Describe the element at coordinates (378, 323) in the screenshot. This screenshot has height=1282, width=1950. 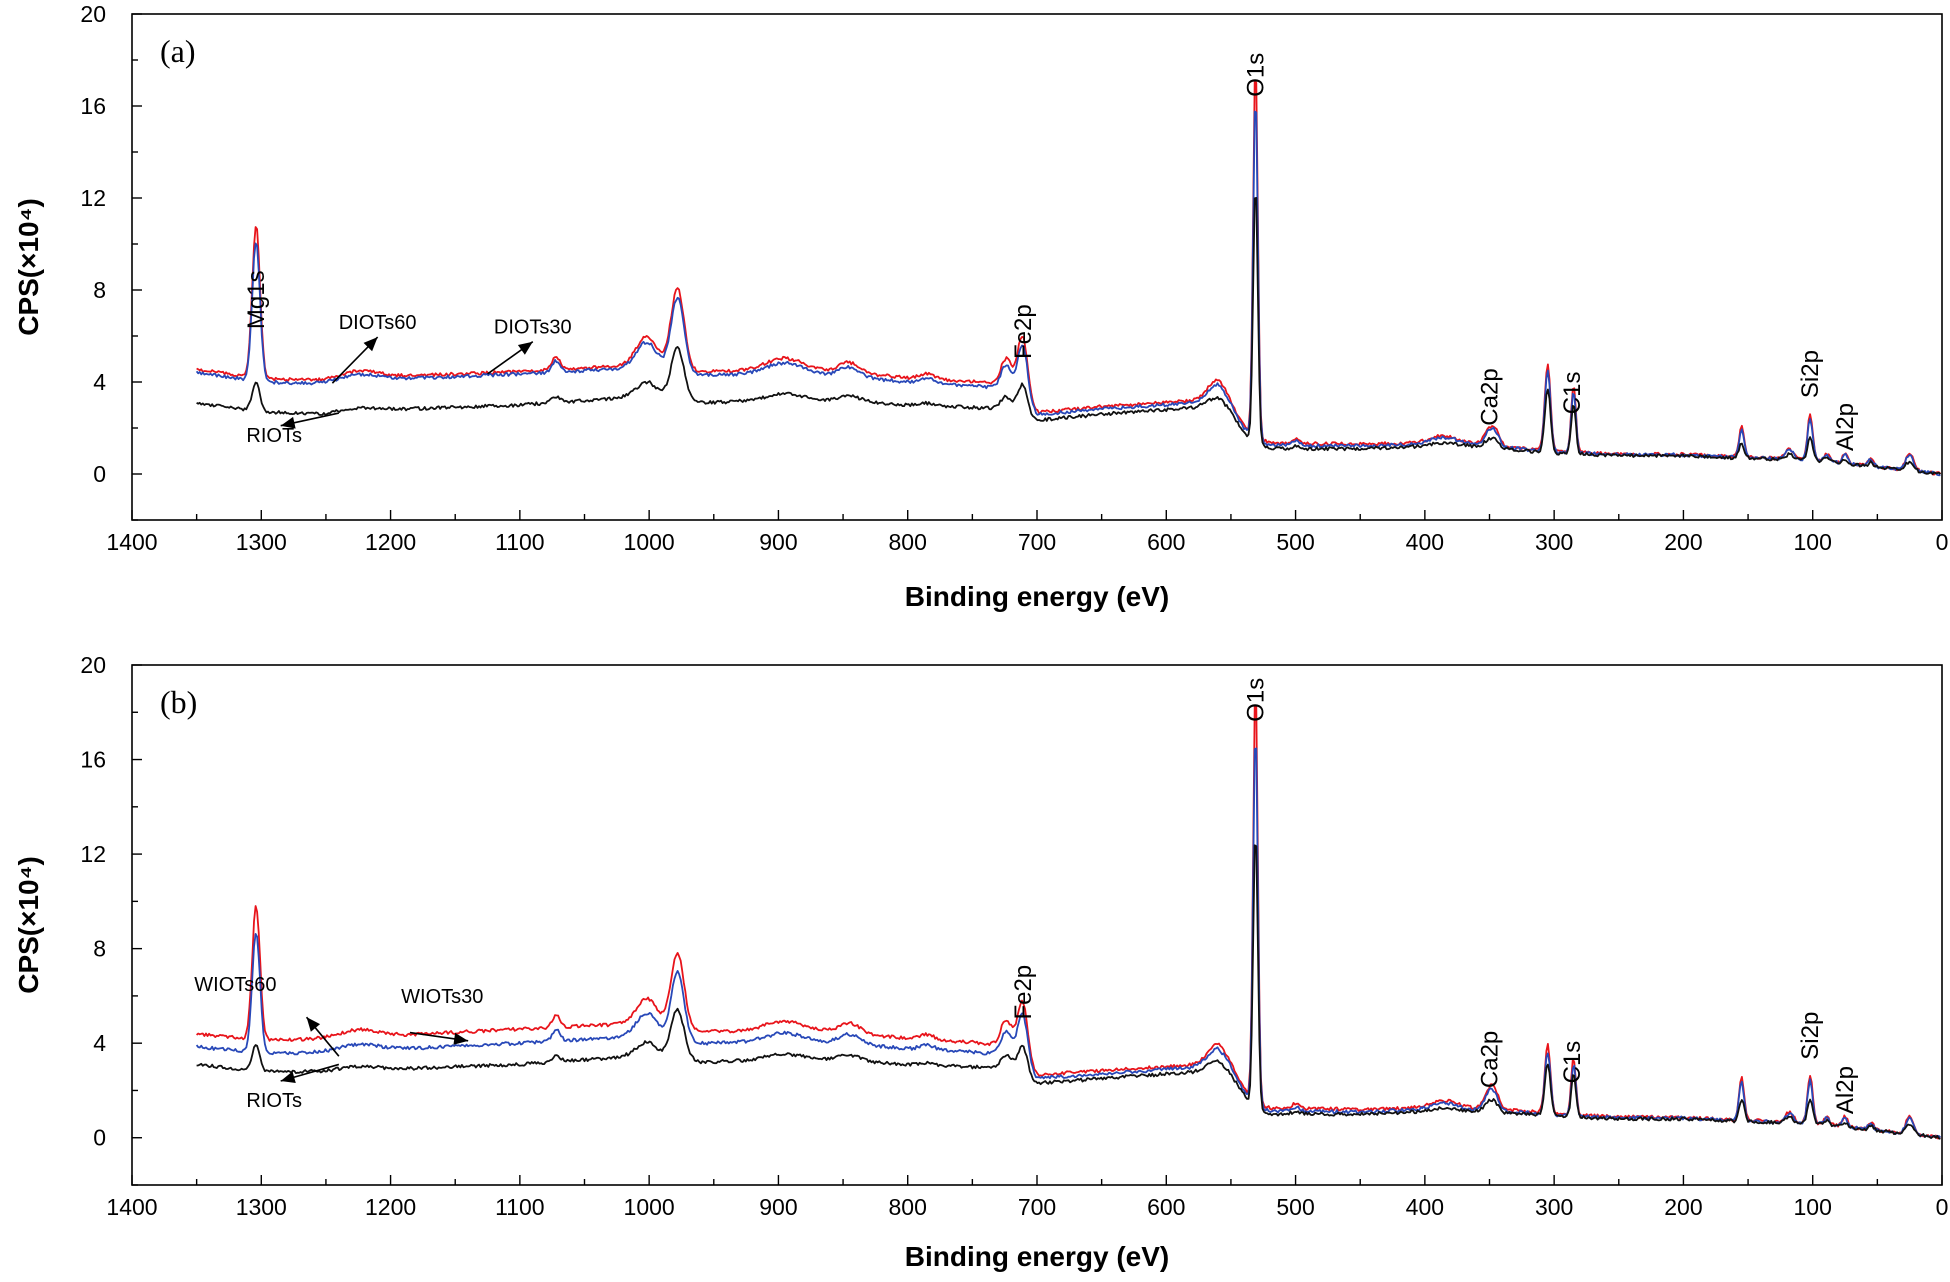
I see `sample-label: DIOTs60` at that location.